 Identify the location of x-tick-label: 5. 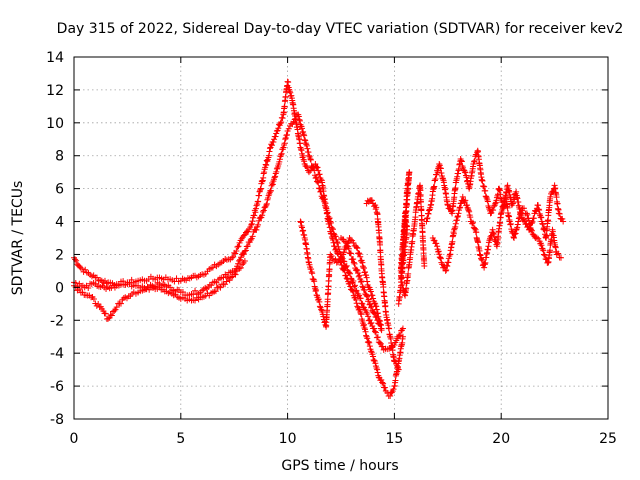
(180, 439).